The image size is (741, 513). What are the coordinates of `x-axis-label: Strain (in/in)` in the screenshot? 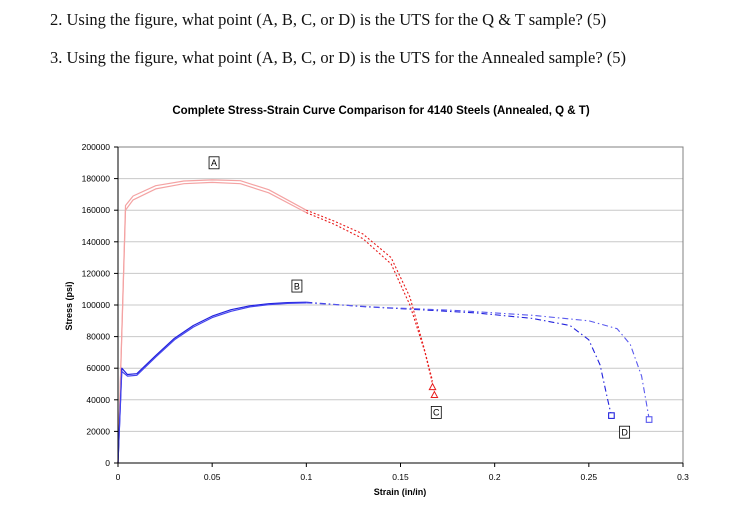 It's located at (400, 492).